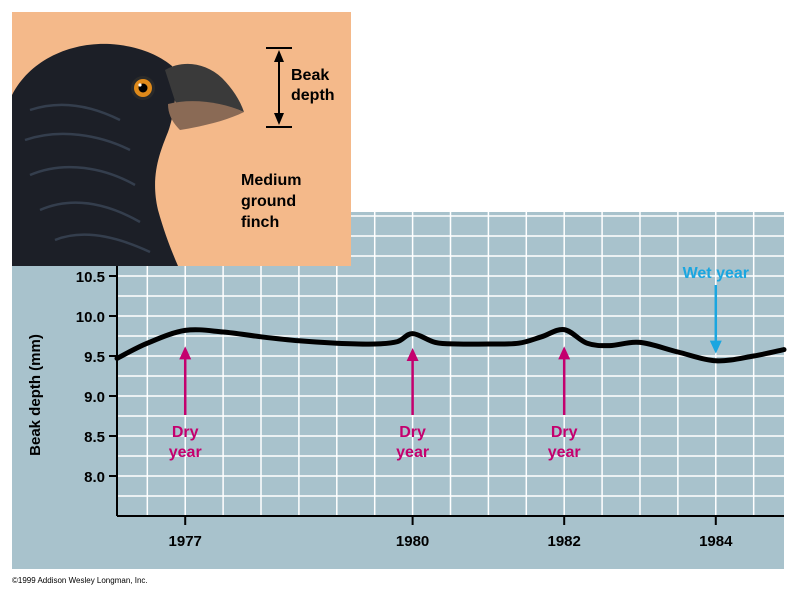 The width and height of the screenshot is (798, 600). Describe the element at coordinates (271, 201) in the screenshot. I see `finch-name-label: Medium ground finch` at that location.